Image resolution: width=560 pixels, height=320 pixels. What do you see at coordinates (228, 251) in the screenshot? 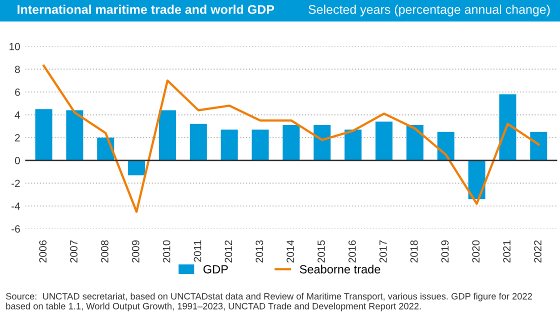
I see `x-tick-label: 2012` at bounding box center [228, 251].